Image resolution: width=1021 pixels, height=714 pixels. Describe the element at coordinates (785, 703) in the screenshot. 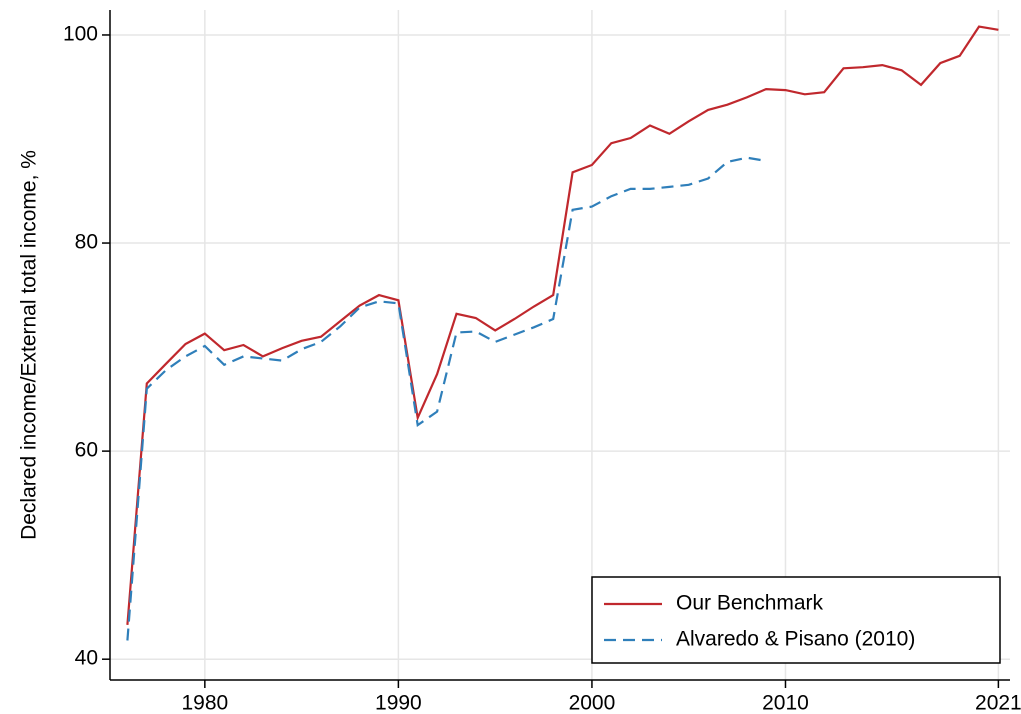

I see `x-tick-label: 2010` at that location.